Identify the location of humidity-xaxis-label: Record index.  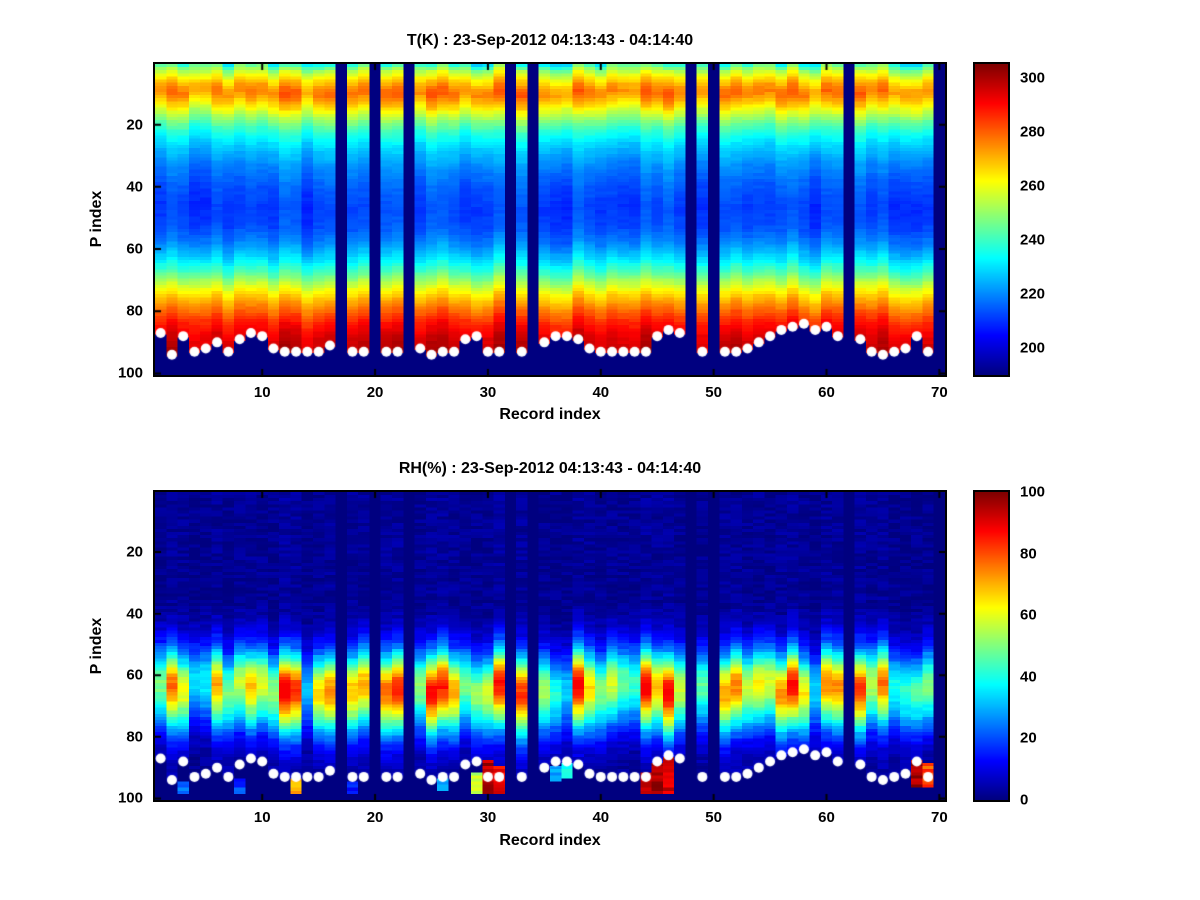
(550, 840).